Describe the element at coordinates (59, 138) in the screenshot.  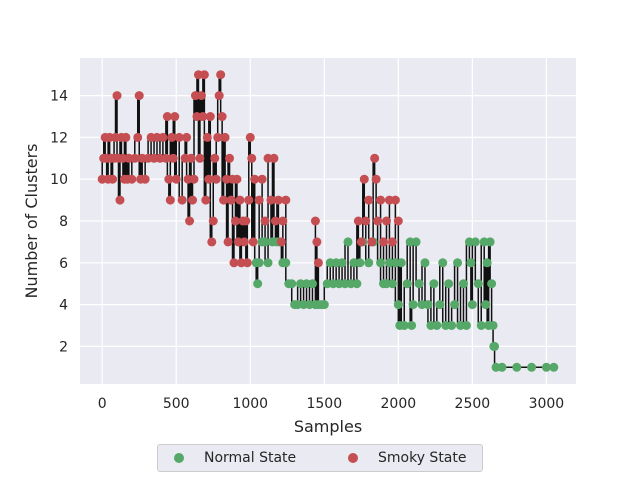
I see `y-tick-label: 12` at that location.